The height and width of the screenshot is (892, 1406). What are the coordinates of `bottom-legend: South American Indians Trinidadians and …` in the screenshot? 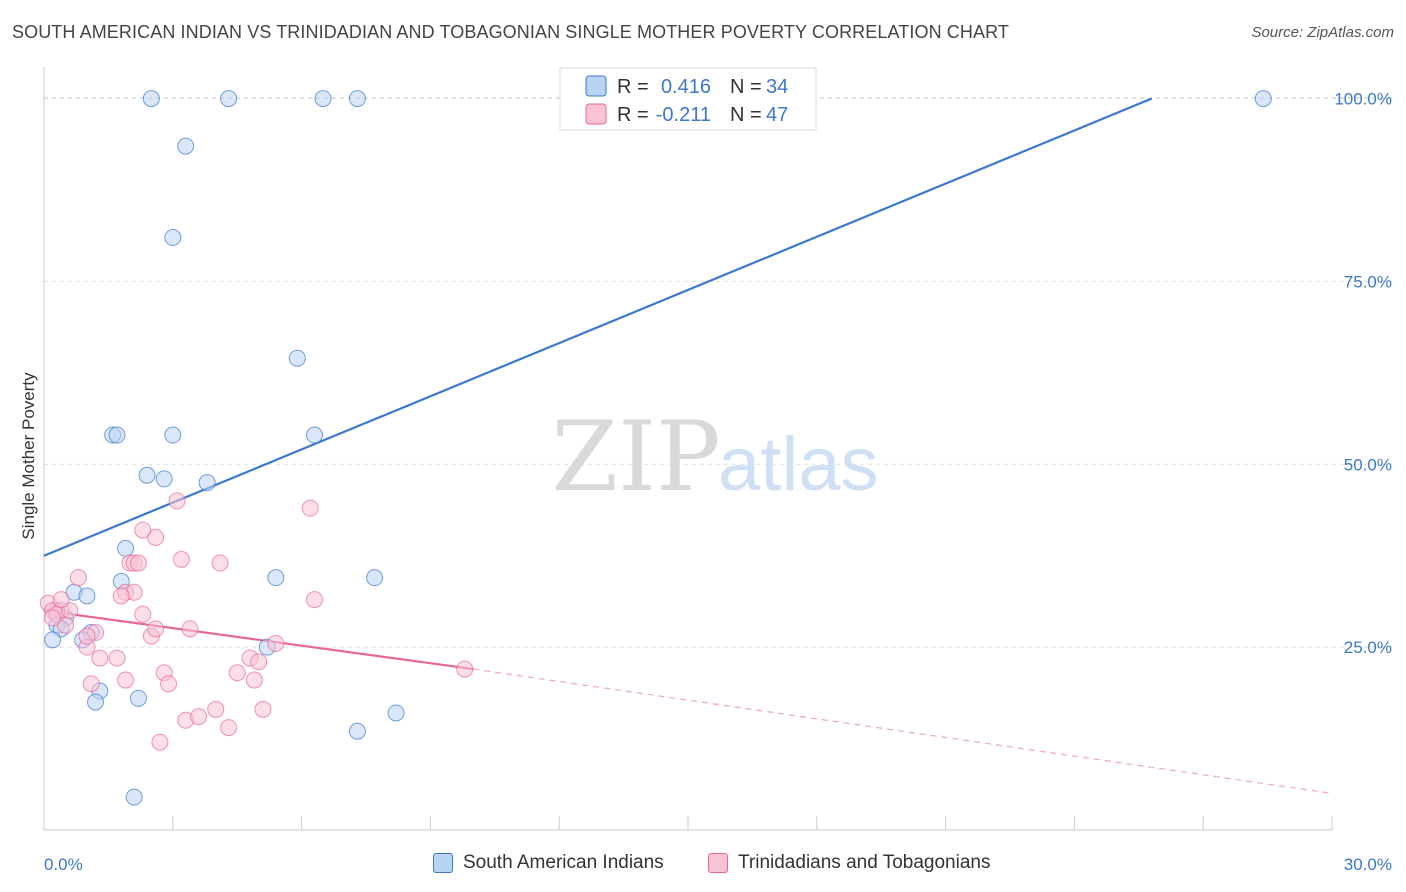 It's located at (703, 865).